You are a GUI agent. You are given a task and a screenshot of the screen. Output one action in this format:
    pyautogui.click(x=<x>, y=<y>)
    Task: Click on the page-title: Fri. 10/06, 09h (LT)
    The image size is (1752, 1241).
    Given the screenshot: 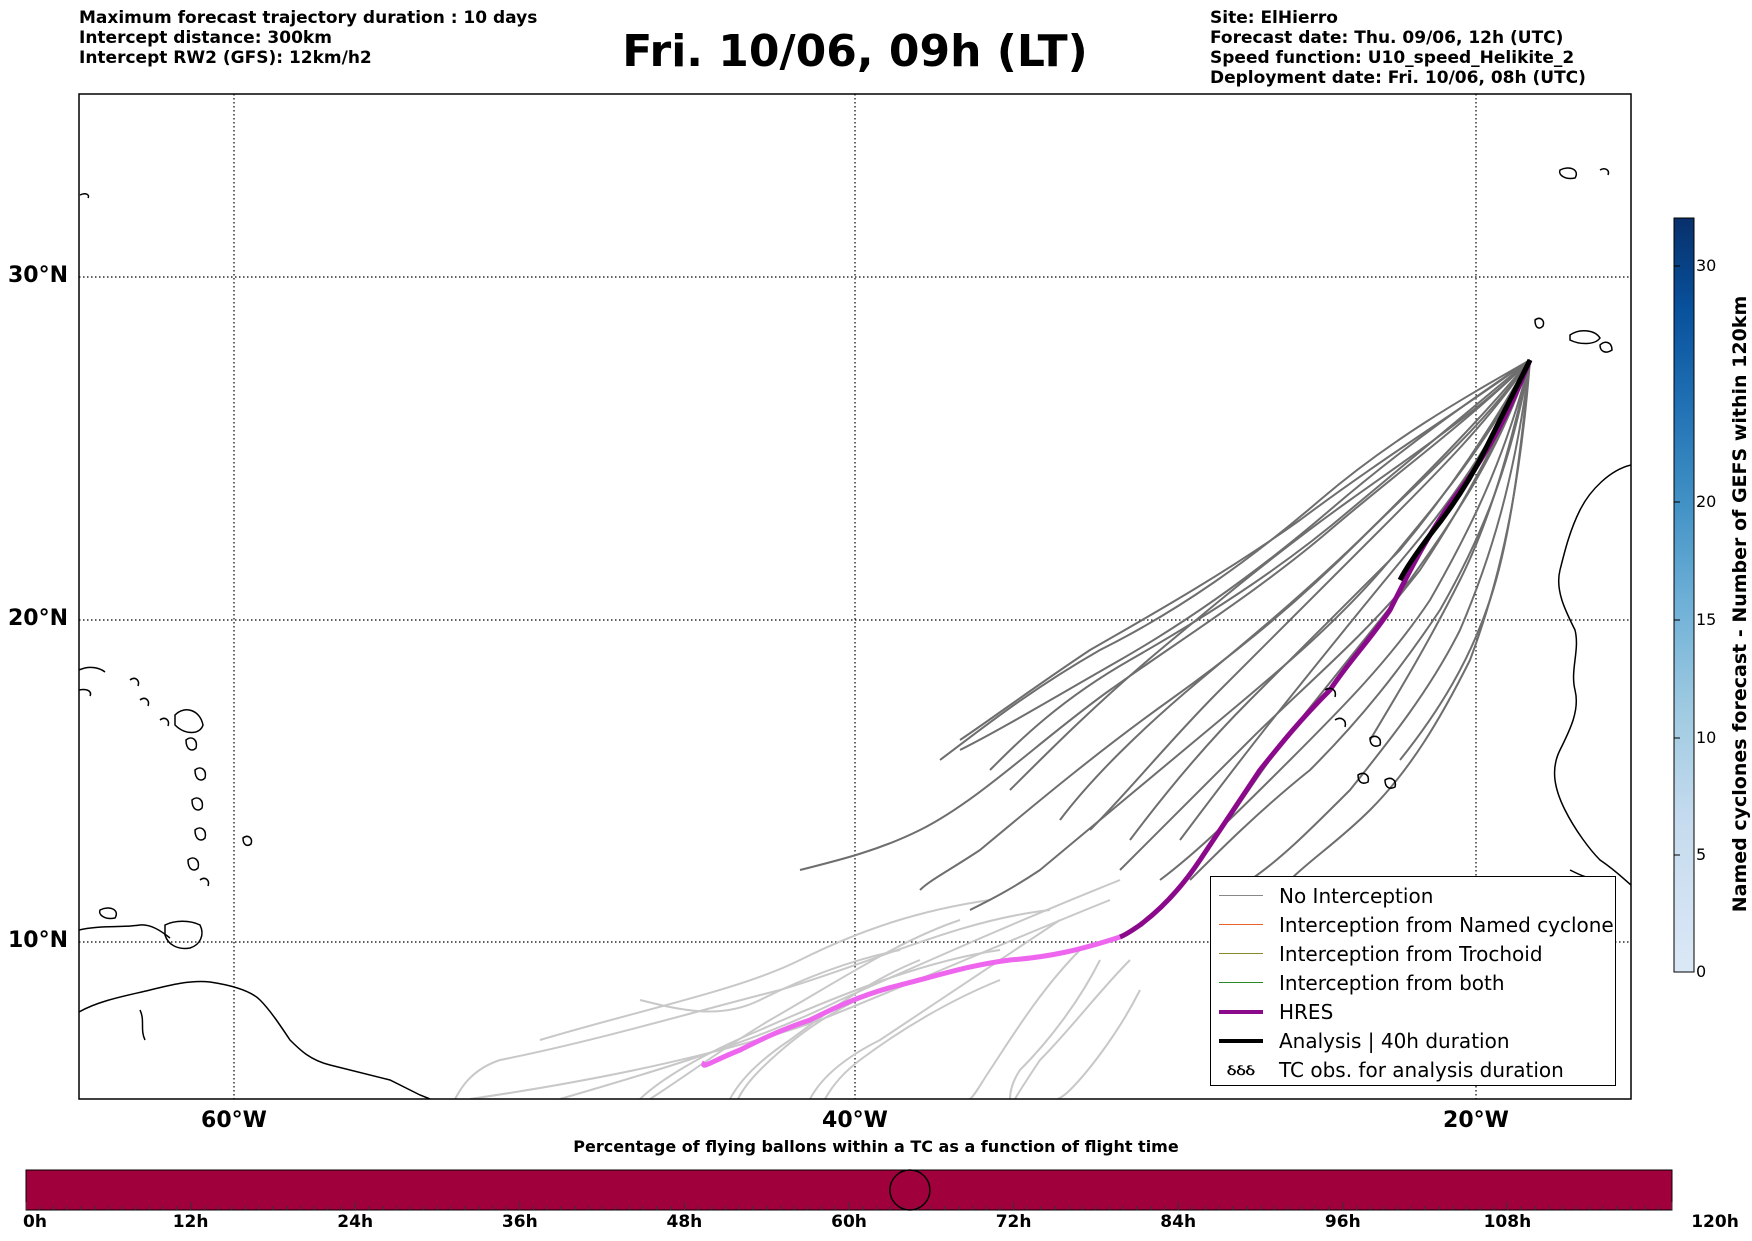 What is the action you would take?
    pyautogui.click(x=855, y=51)
    